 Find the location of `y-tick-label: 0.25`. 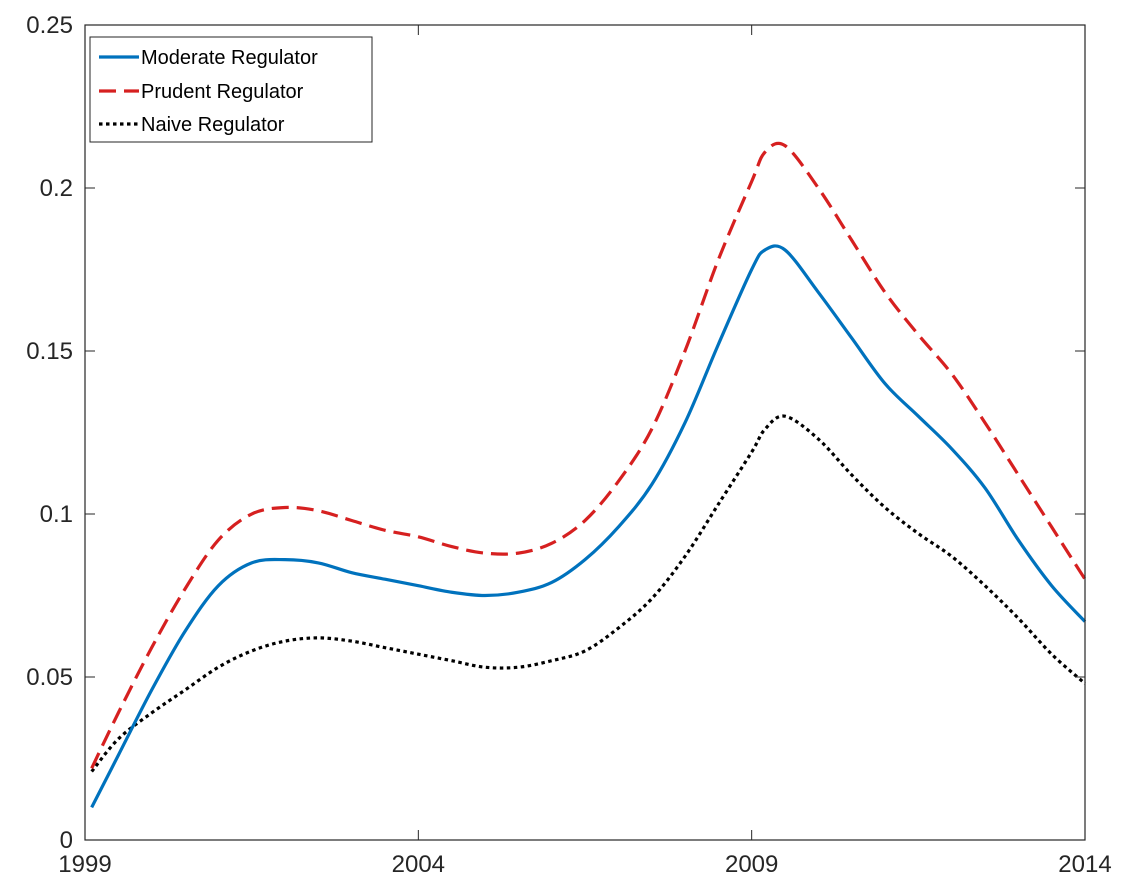

y-tick-label: 0.25 is located at coordinates (49, 25).